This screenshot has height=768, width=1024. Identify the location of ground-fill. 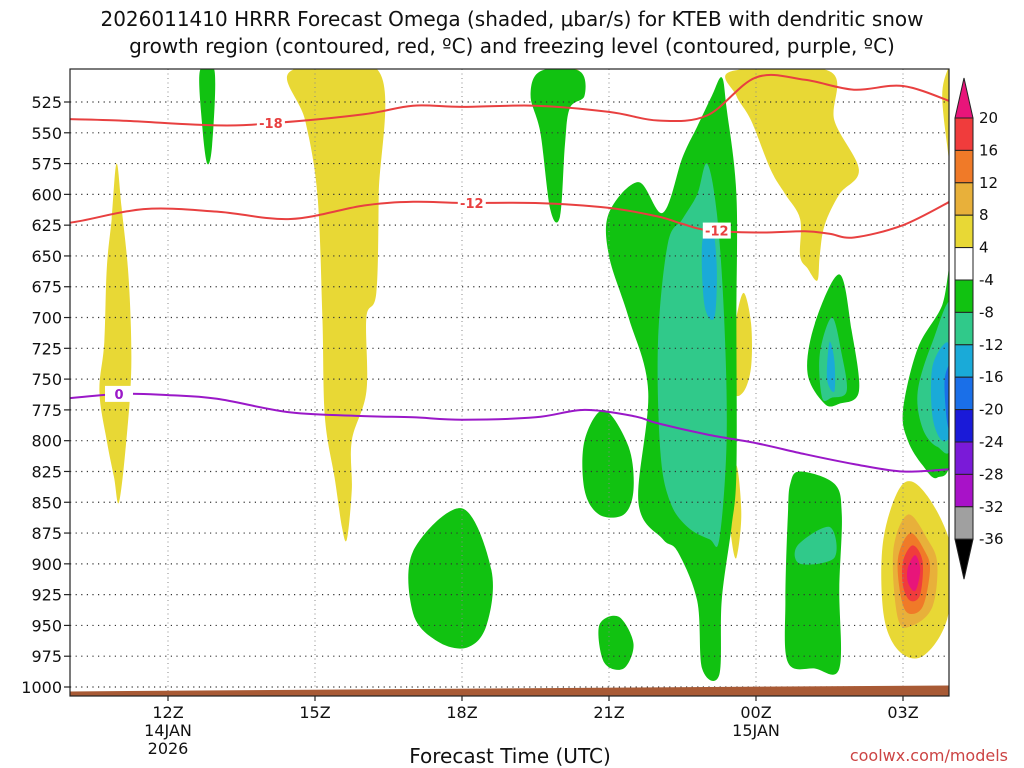
(509, 690).